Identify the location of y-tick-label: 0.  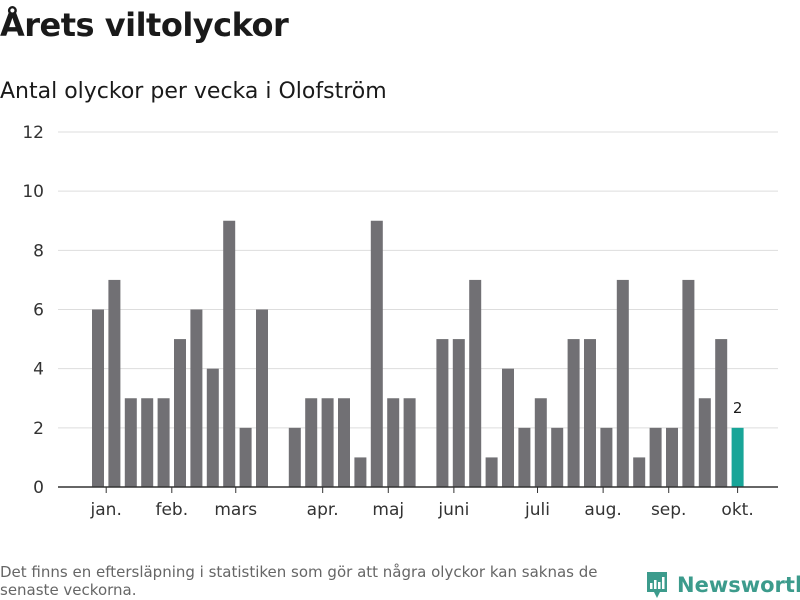
(38, 488).